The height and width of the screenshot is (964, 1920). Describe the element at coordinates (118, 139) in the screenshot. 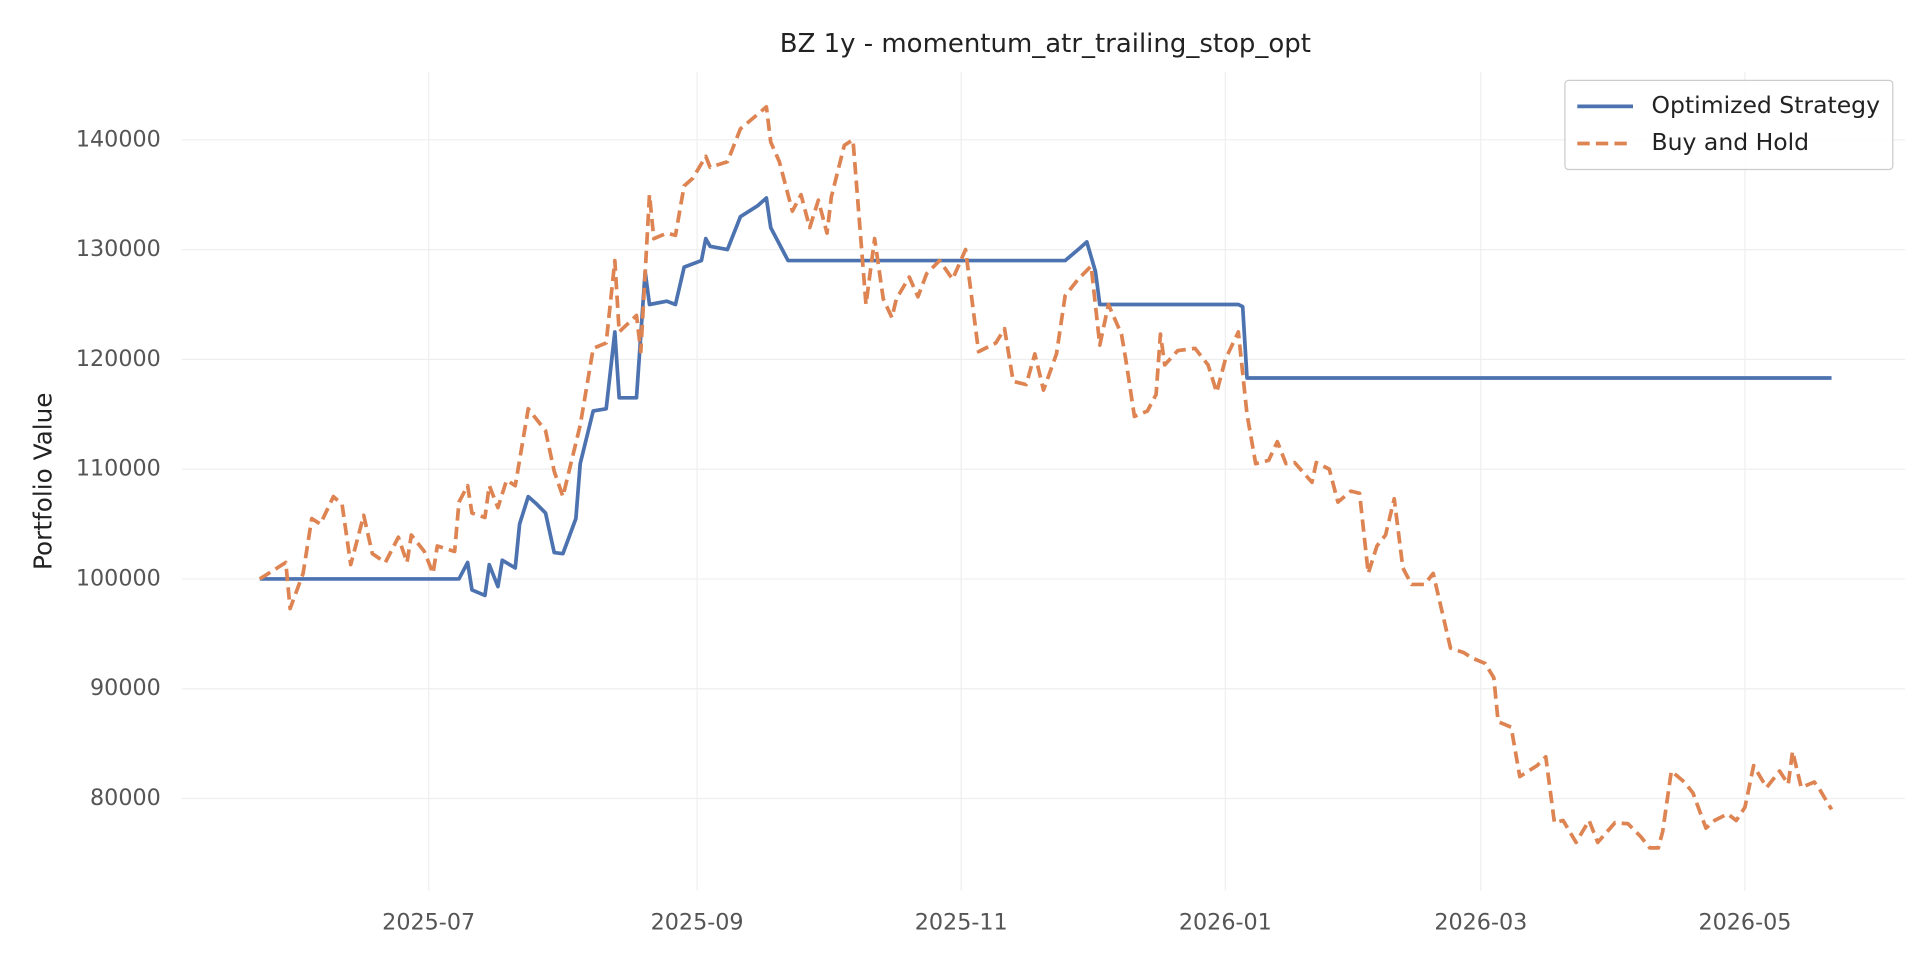

I see `y-tick-label: 140000` at that location.